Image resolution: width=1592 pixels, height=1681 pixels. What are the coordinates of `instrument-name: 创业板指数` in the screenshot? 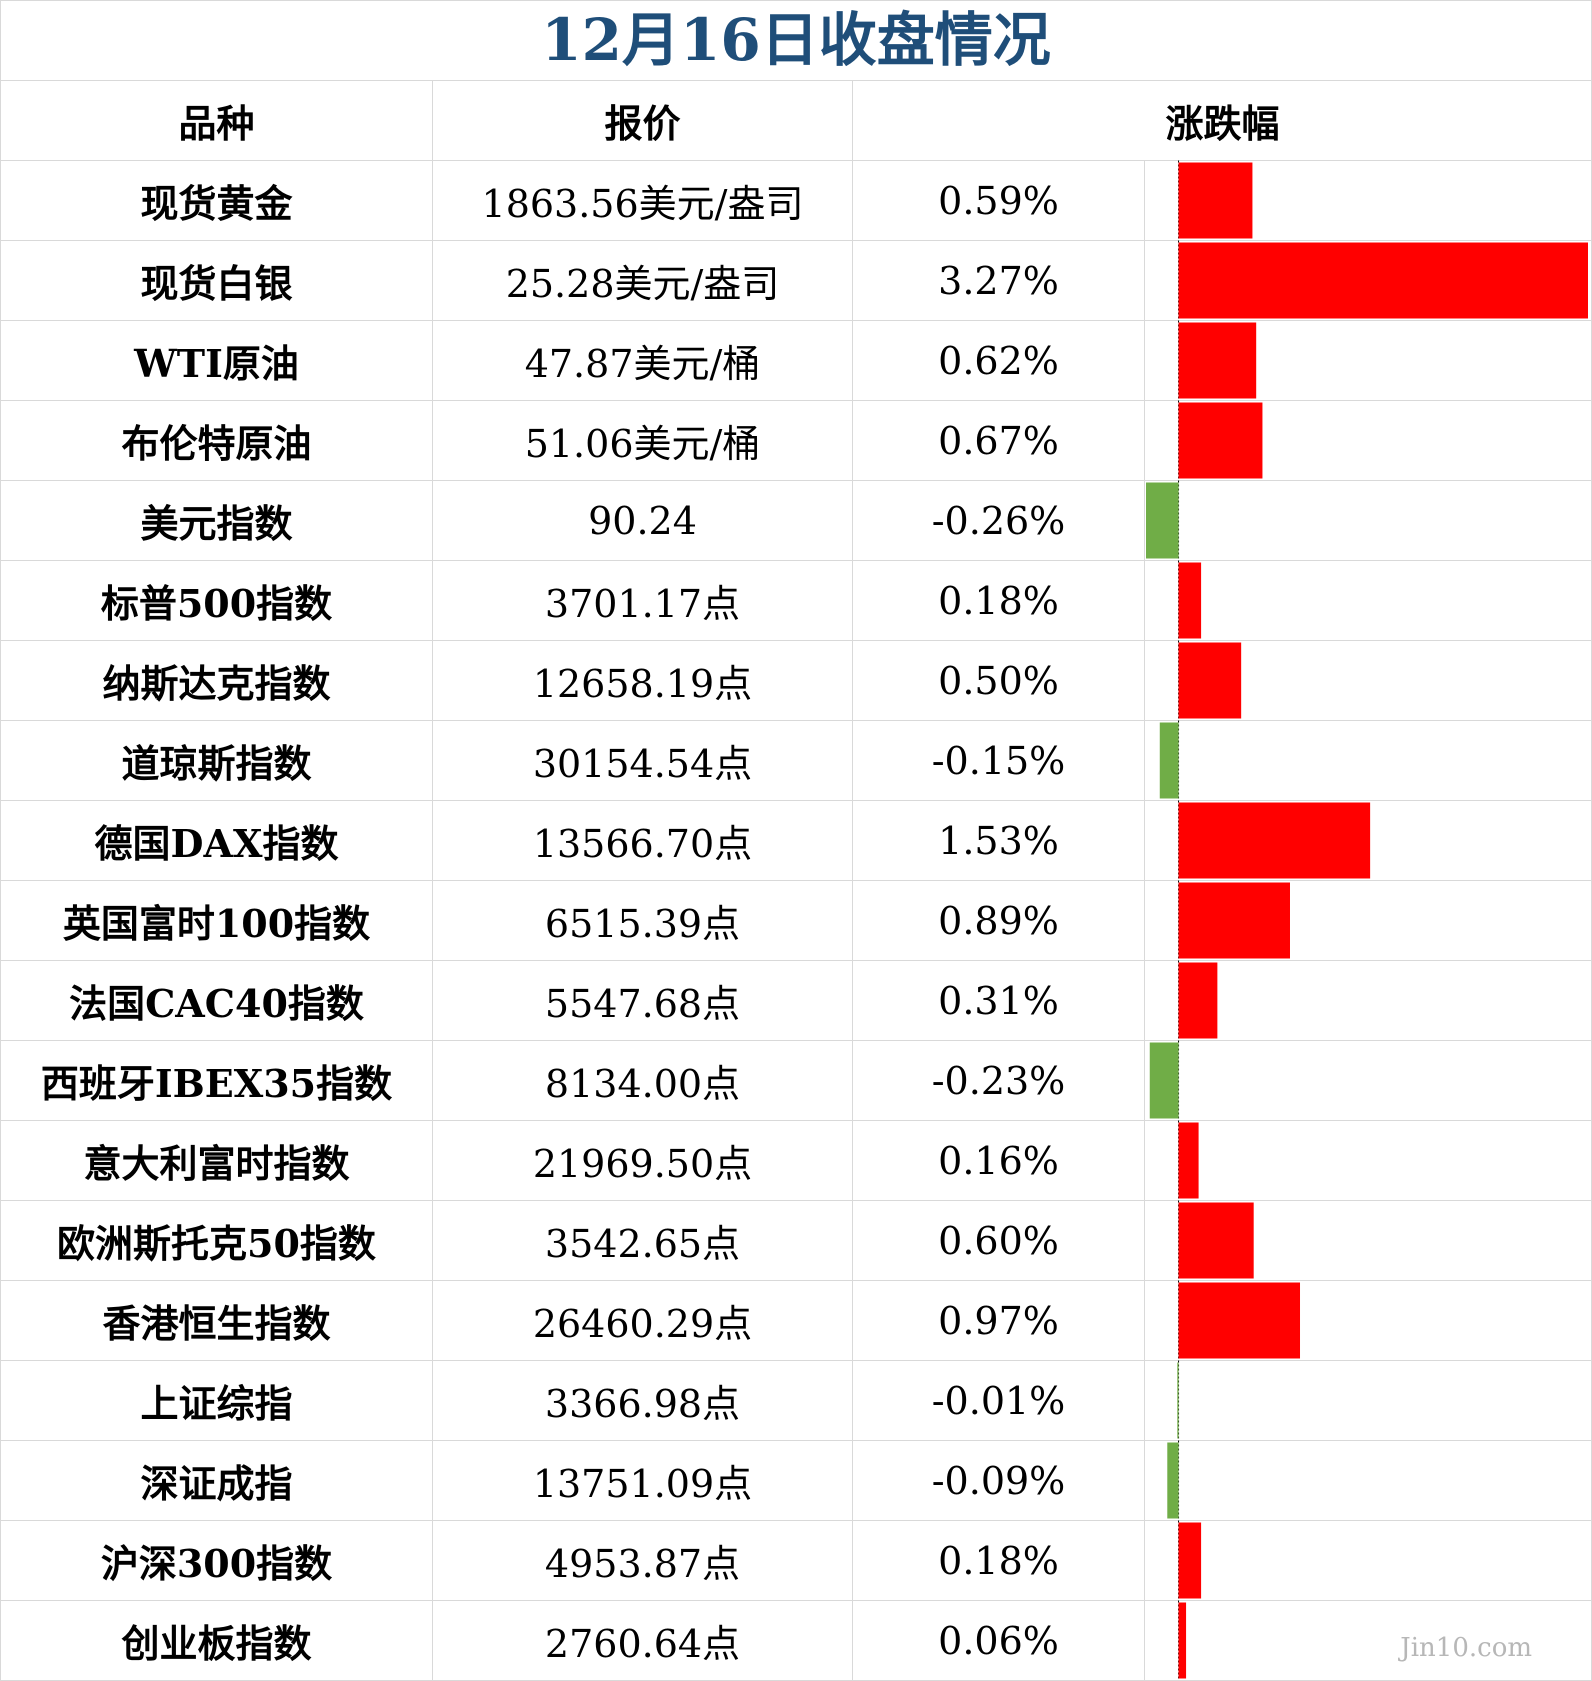 It's located at (216, 1640).